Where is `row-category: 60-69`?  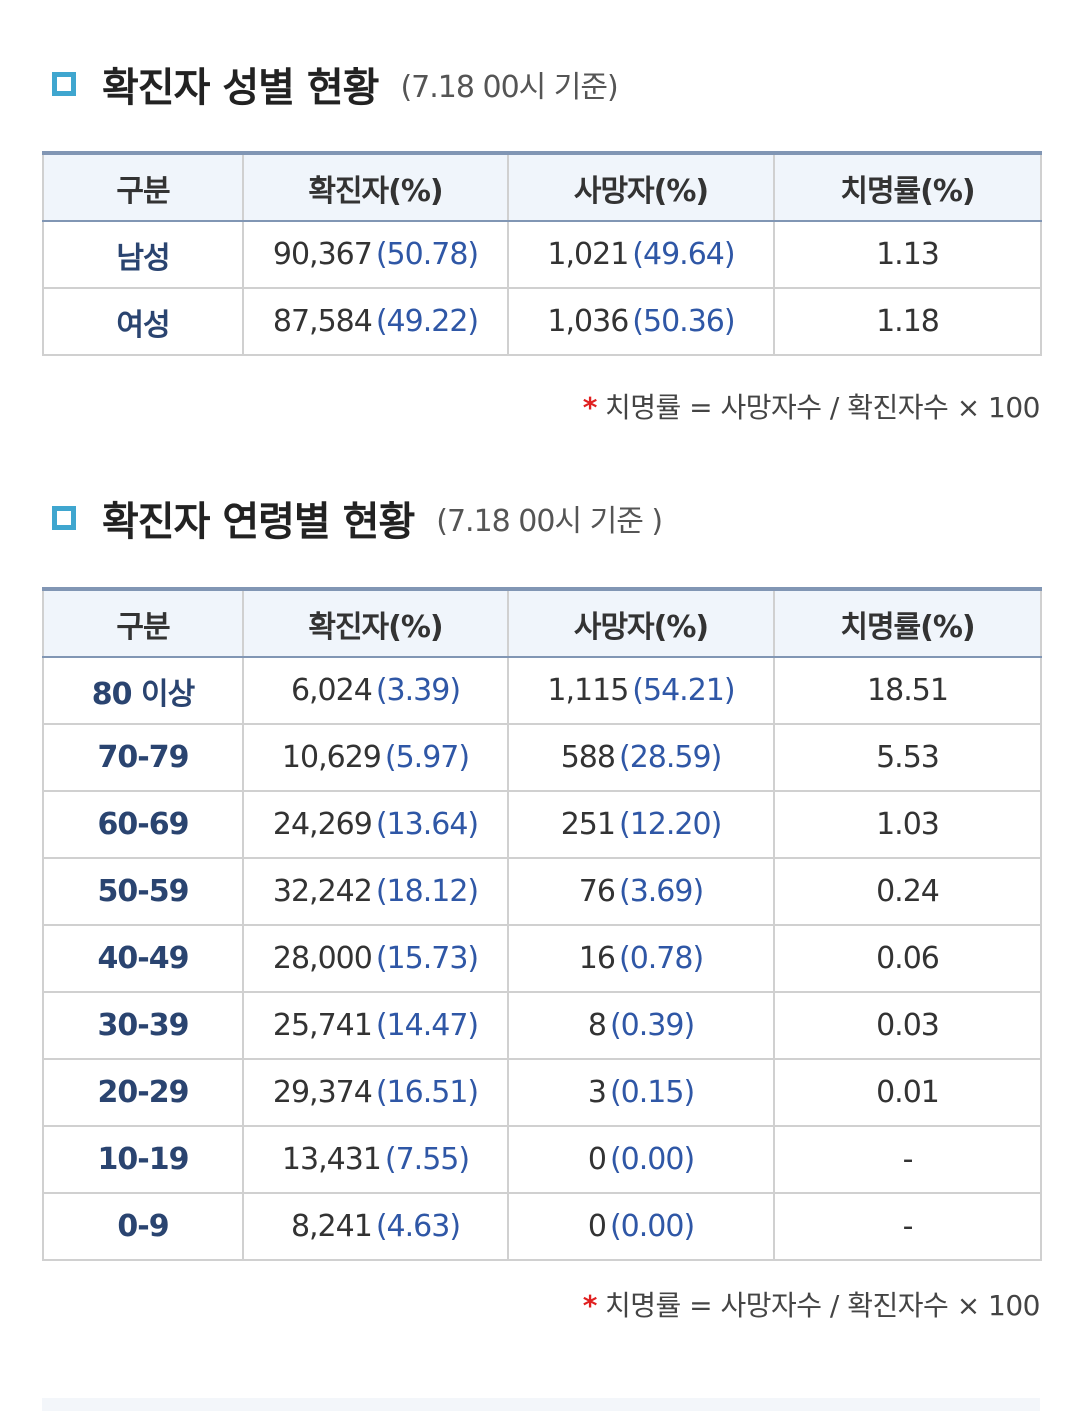 row-category: 60-69 is located at coordinates (143, 824).